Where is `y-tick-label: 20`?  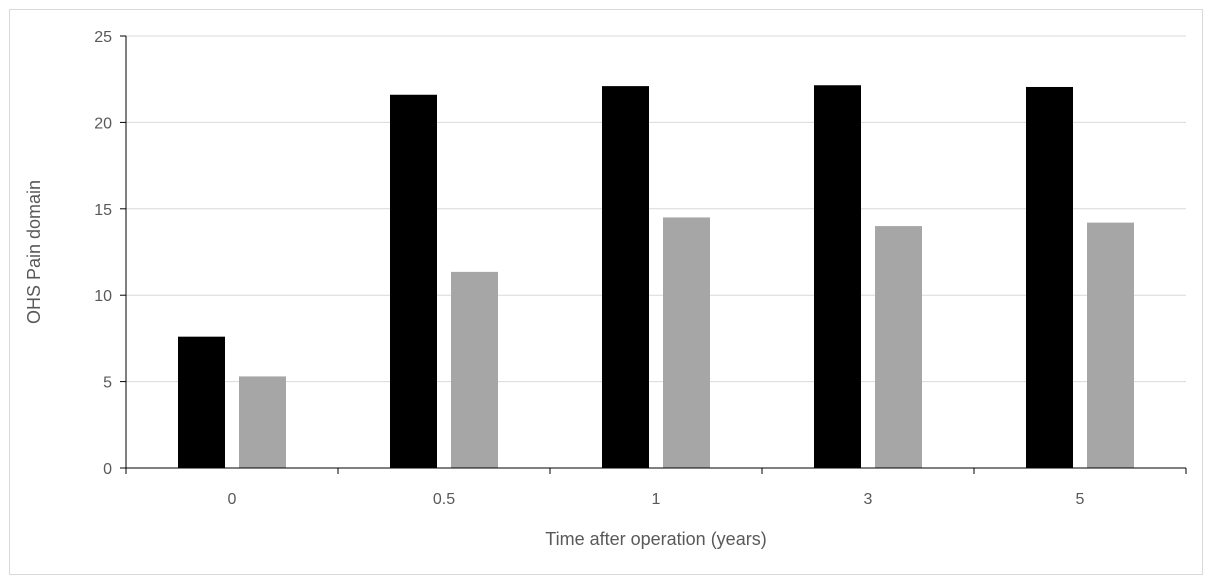
y-tick-label: 20 is located at coordinates (103, 123).